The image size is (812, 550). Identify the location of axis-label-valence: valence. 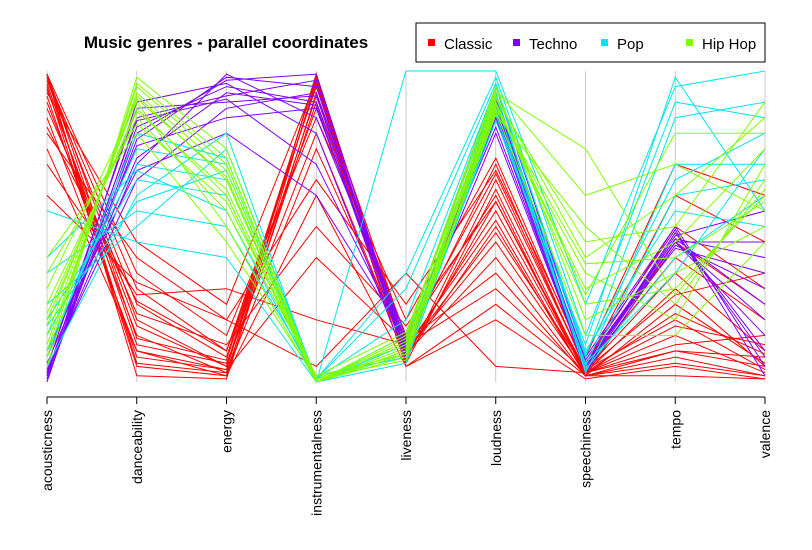
(765, 434).